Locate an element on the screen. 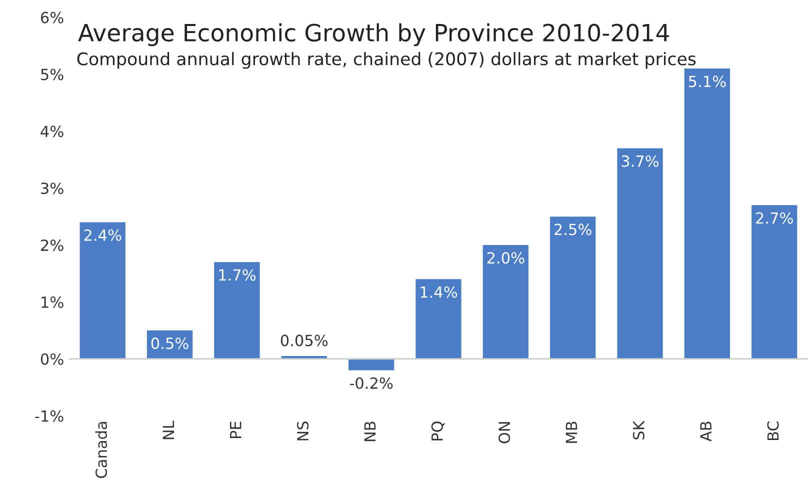 This screenshot has width=812, height=495. data-label: 1.4% is located at coordinates (439, 292).